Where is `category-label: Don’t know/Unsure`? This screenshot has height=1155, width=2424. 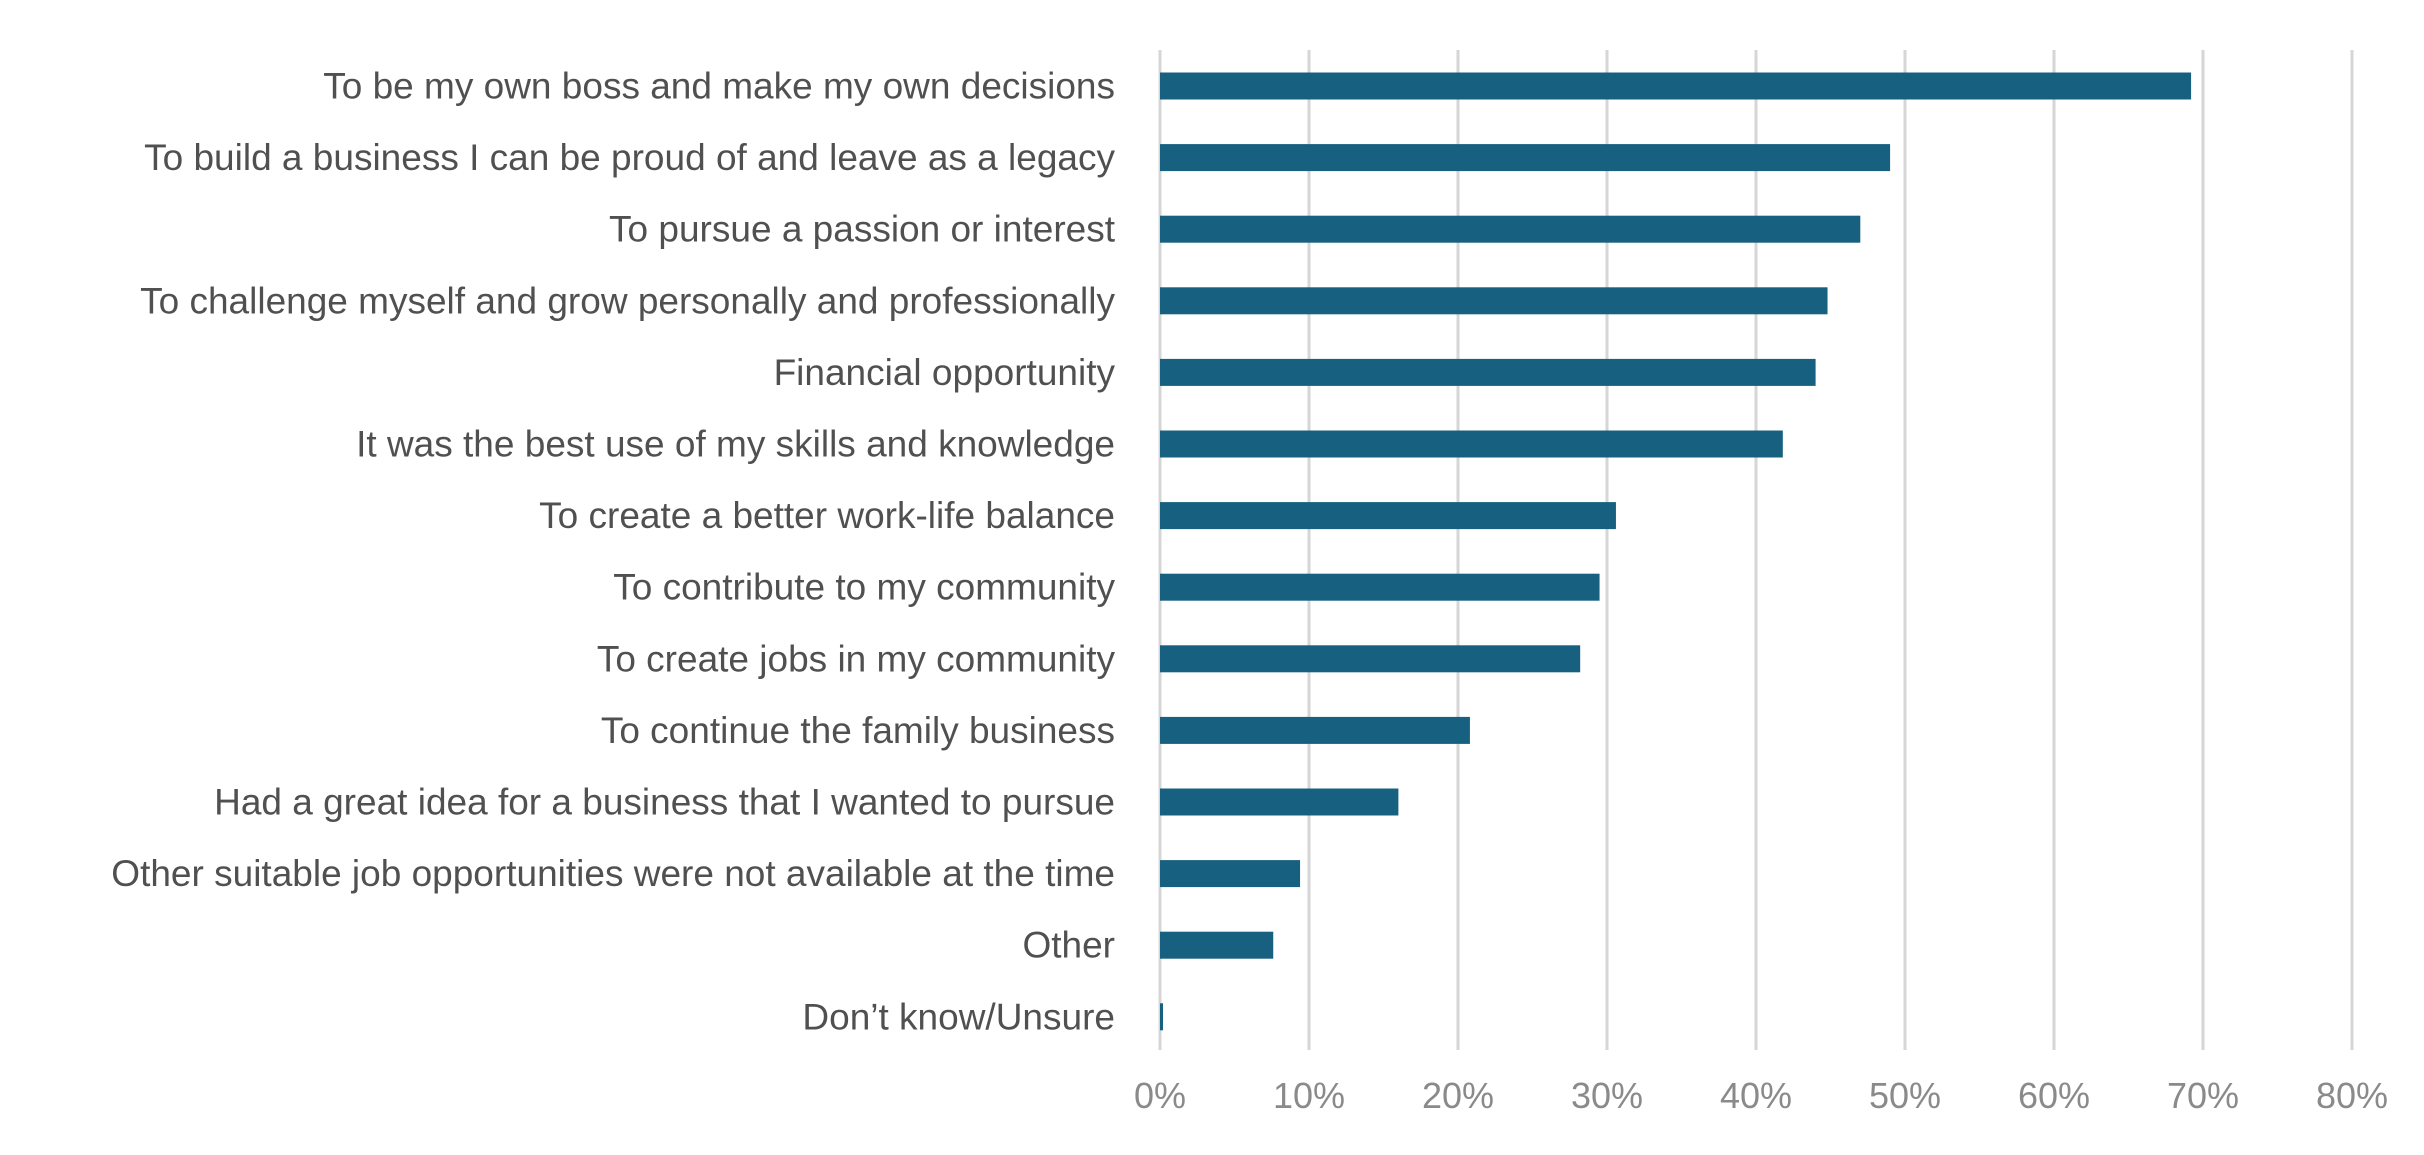
category-label: Don’t know/Unsure is located at coordinates (958, 1016).